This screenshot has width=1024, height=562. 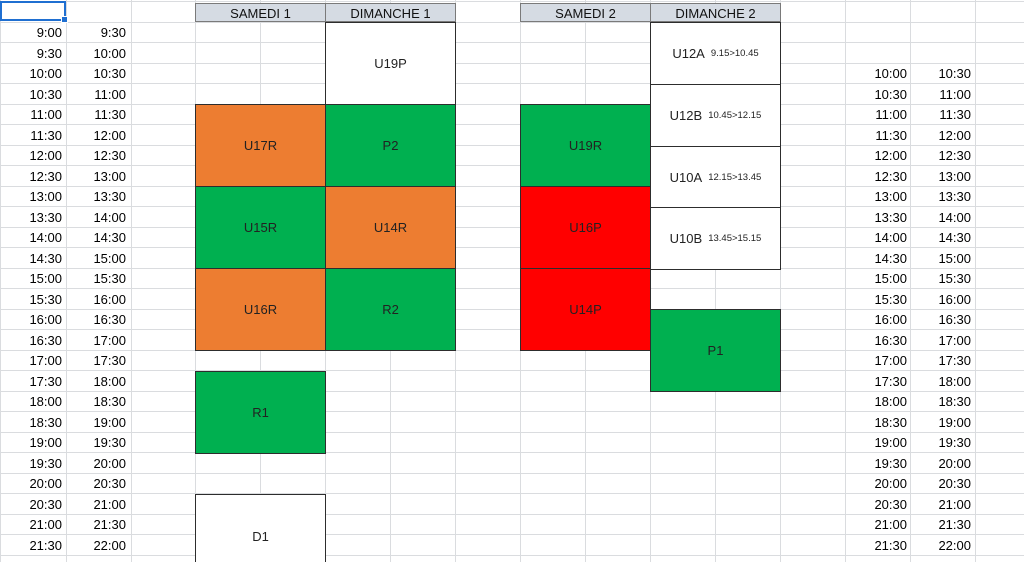 What do you see at coordinates (715, 12) in the screenshot?
I see `header-dimanche-2: DIMANCHE 2` at bounding box center [715, 12].